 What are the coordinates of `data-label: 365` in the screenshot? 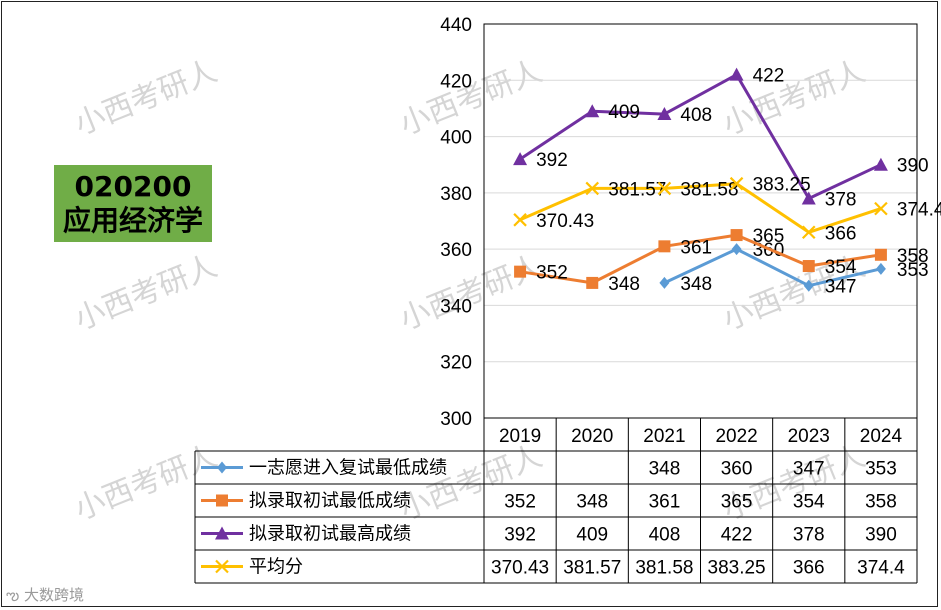 It's located at (769, 236).